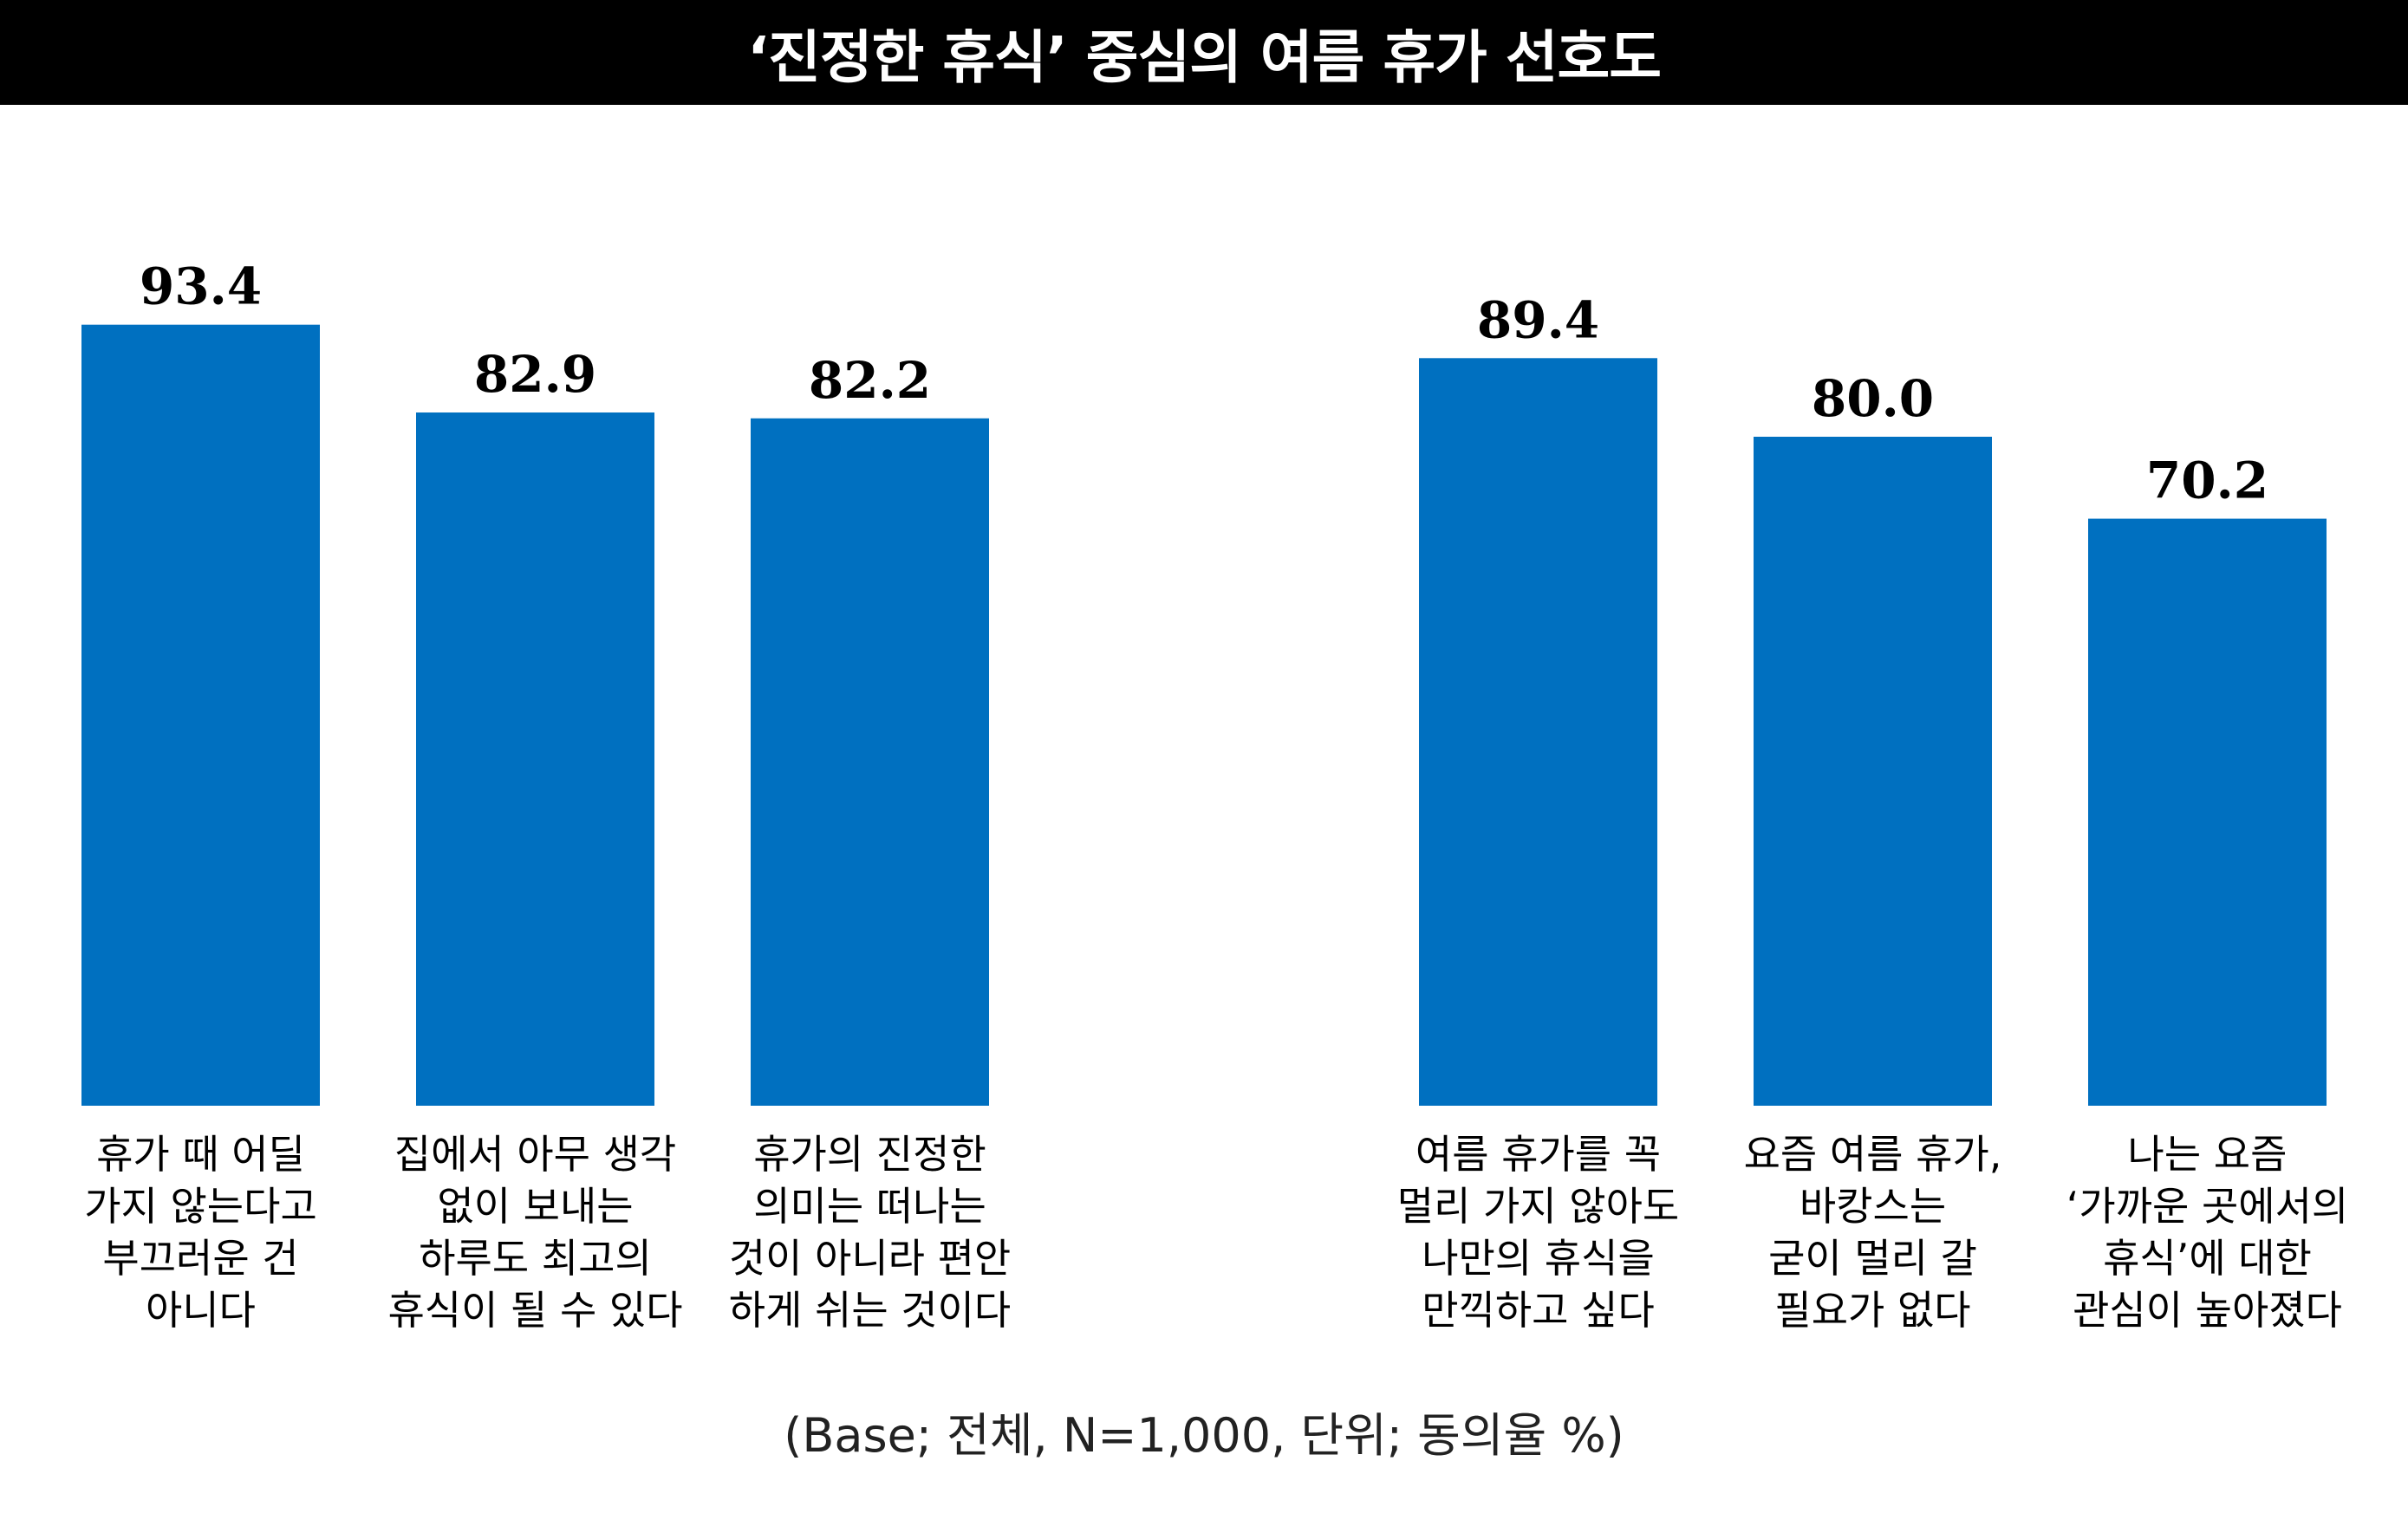 This screenshot has width=2408, height=1513. I want to click on category-label: 여름 휴가를 꼭 멀리 가지 않아도 나만의 휴식을 만끽하고 싶다, so click(1538, 1232).